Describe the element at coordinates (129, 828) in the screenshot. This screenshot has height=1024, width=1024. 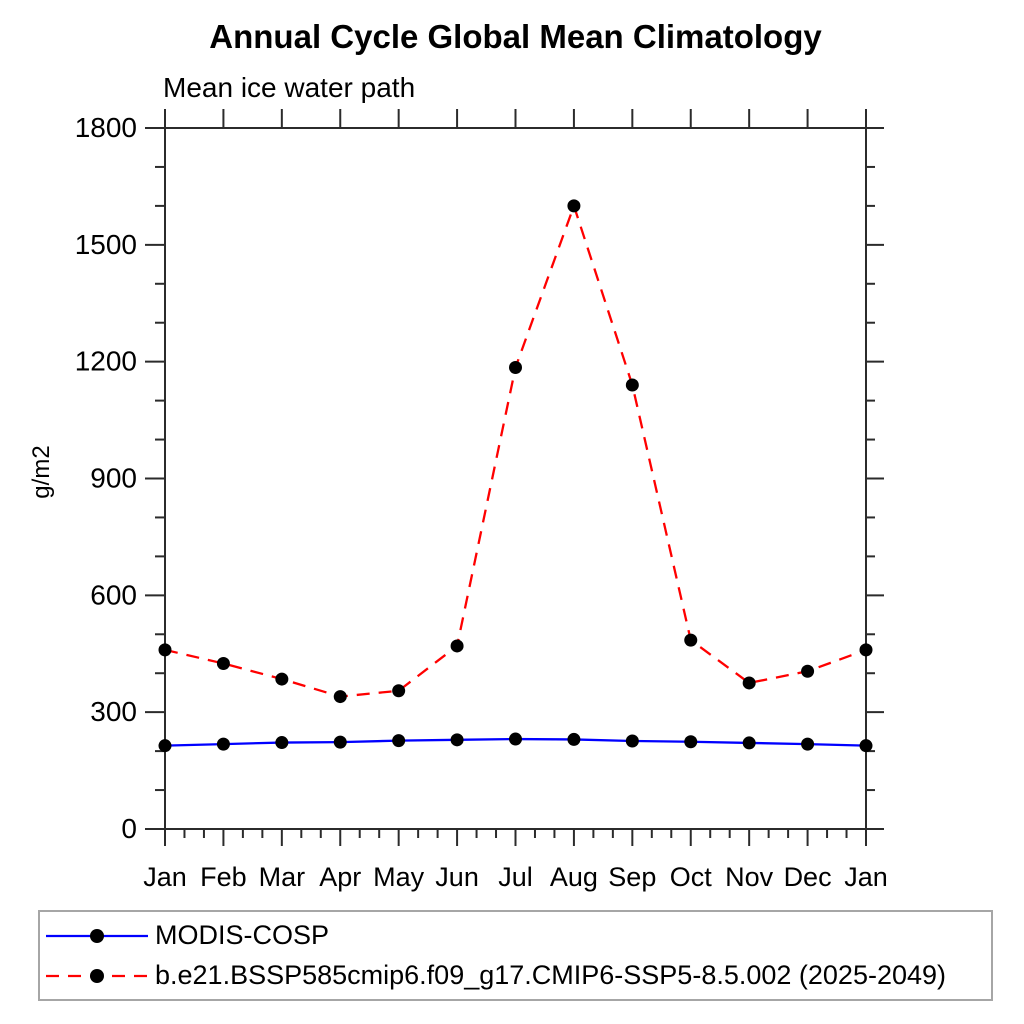
I see `y-tick-label: 0` at that location.